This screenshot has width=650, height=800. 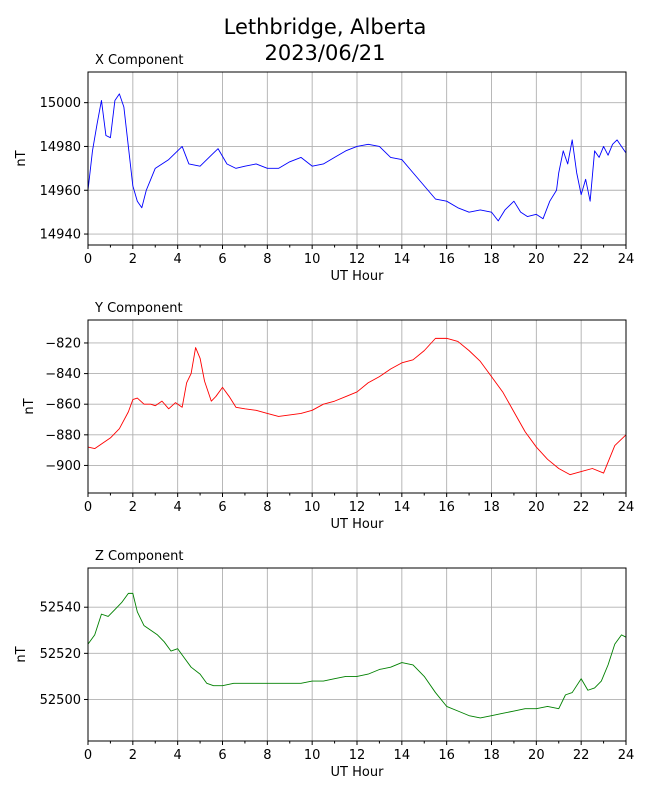 I want to click on y-component-series-line, so click(x=357, y=406).